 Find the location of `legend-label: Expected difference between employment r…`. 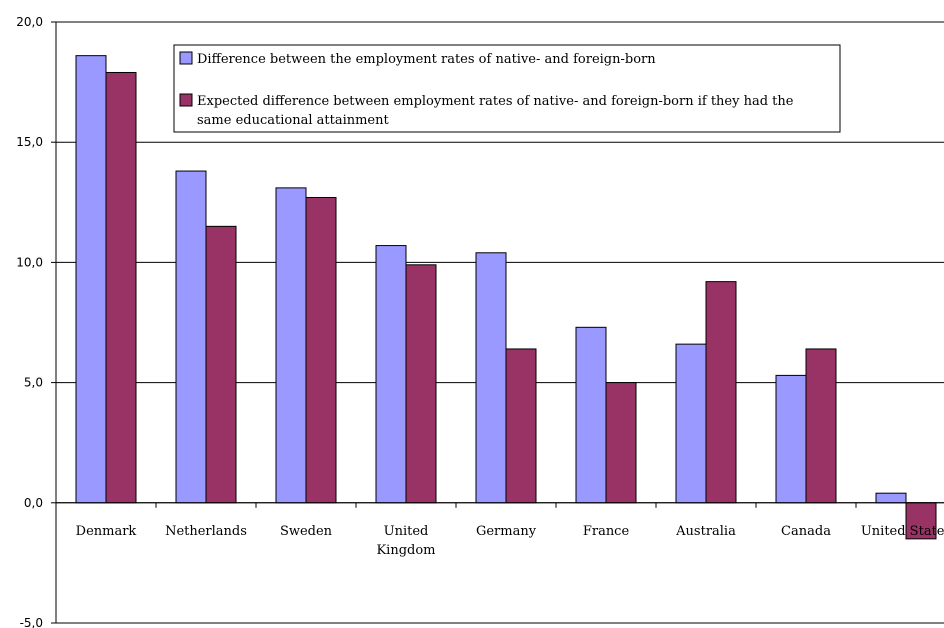

legend-label: Expected difference between employment r… is located at coordinates (495, 101).